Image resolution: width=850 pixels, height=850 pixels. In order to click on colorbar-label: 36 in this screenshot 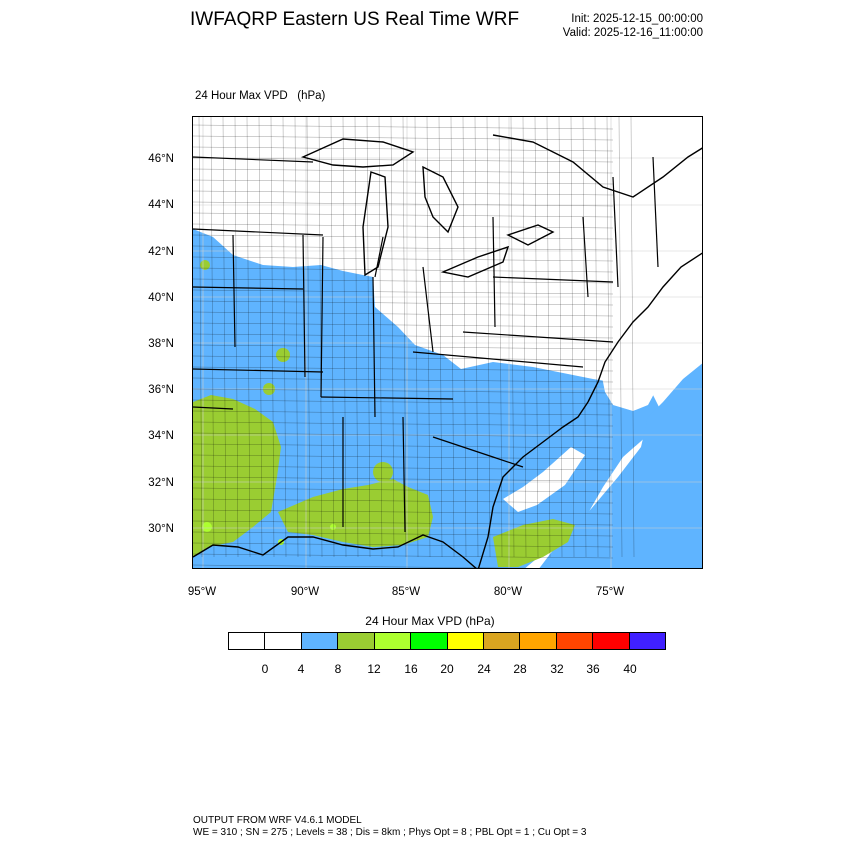, I will do `click(593, 669)`.